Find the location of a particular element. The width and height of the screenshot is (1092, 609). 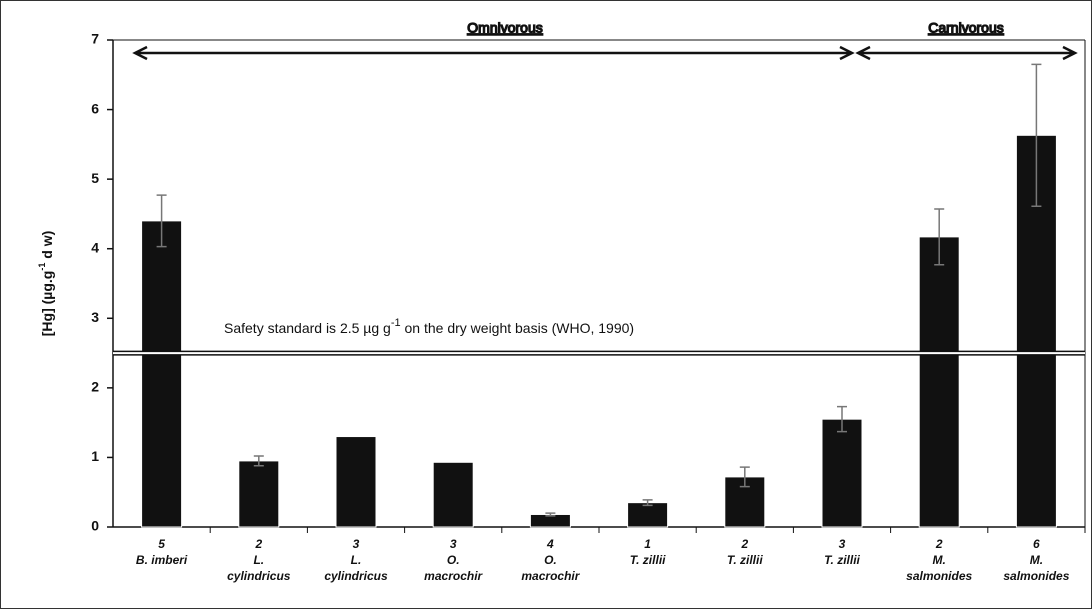

y-axis-label: [Hg] (µg.g-1 d w) is located at coordinates (45, 284).